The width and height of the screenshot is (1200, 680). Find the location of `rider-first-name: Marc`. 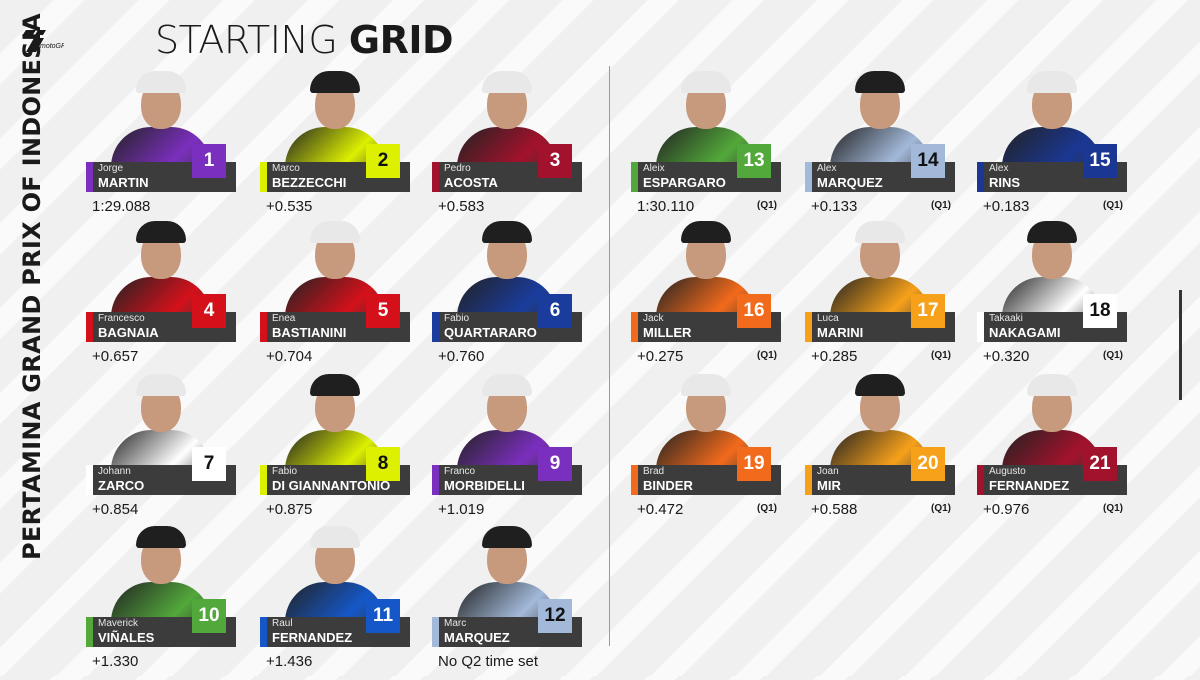

rider-first-name: Marc is located at coordinates (455, 623).